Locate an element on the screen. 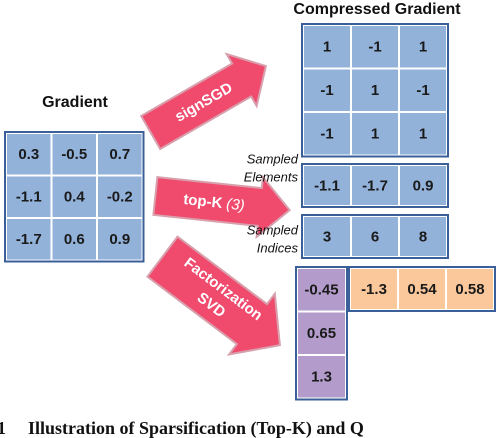 This screenshot has width=498, height=438. elements-label: Sampled is located at coordinates (273, 158).